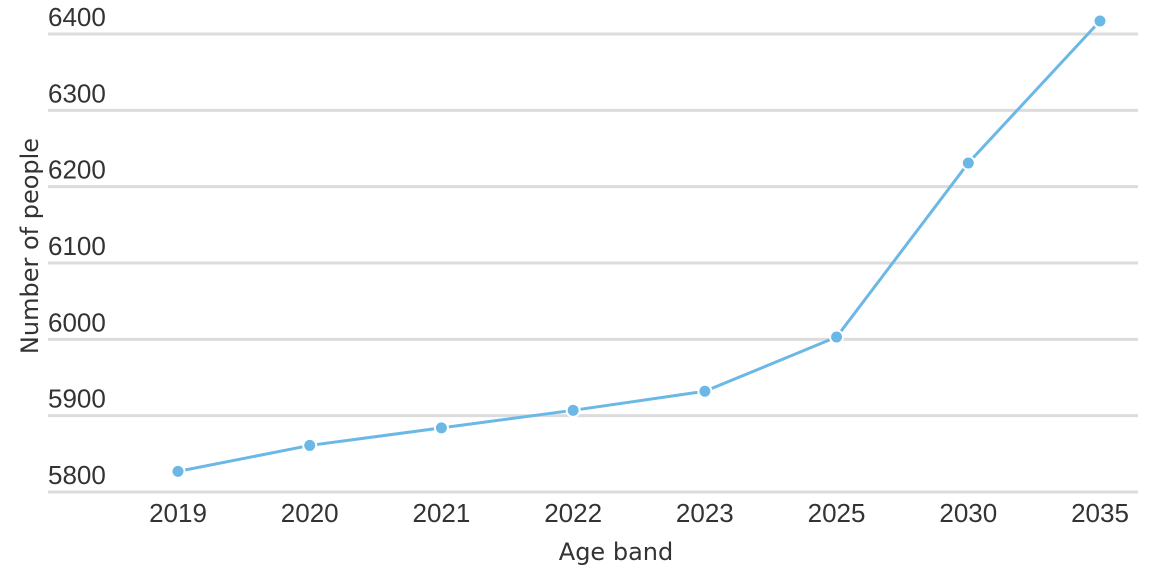 The height and width of the screenshot is (568, 1151). What do you see at coordinates (77, 170) in the screenshot?
I see `y-tick-label-6200: 6200` at bounding box center [77, 170].